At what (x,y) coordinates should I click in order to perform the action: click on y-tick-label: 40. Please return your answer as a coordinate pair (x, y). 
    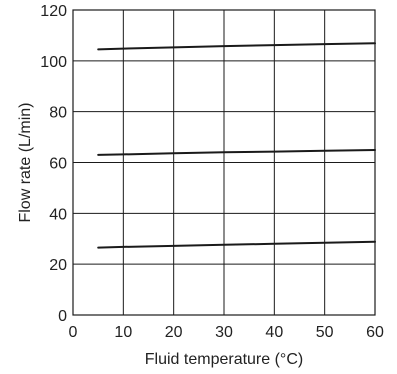
    Looking at the image, I should click on (58, 214).